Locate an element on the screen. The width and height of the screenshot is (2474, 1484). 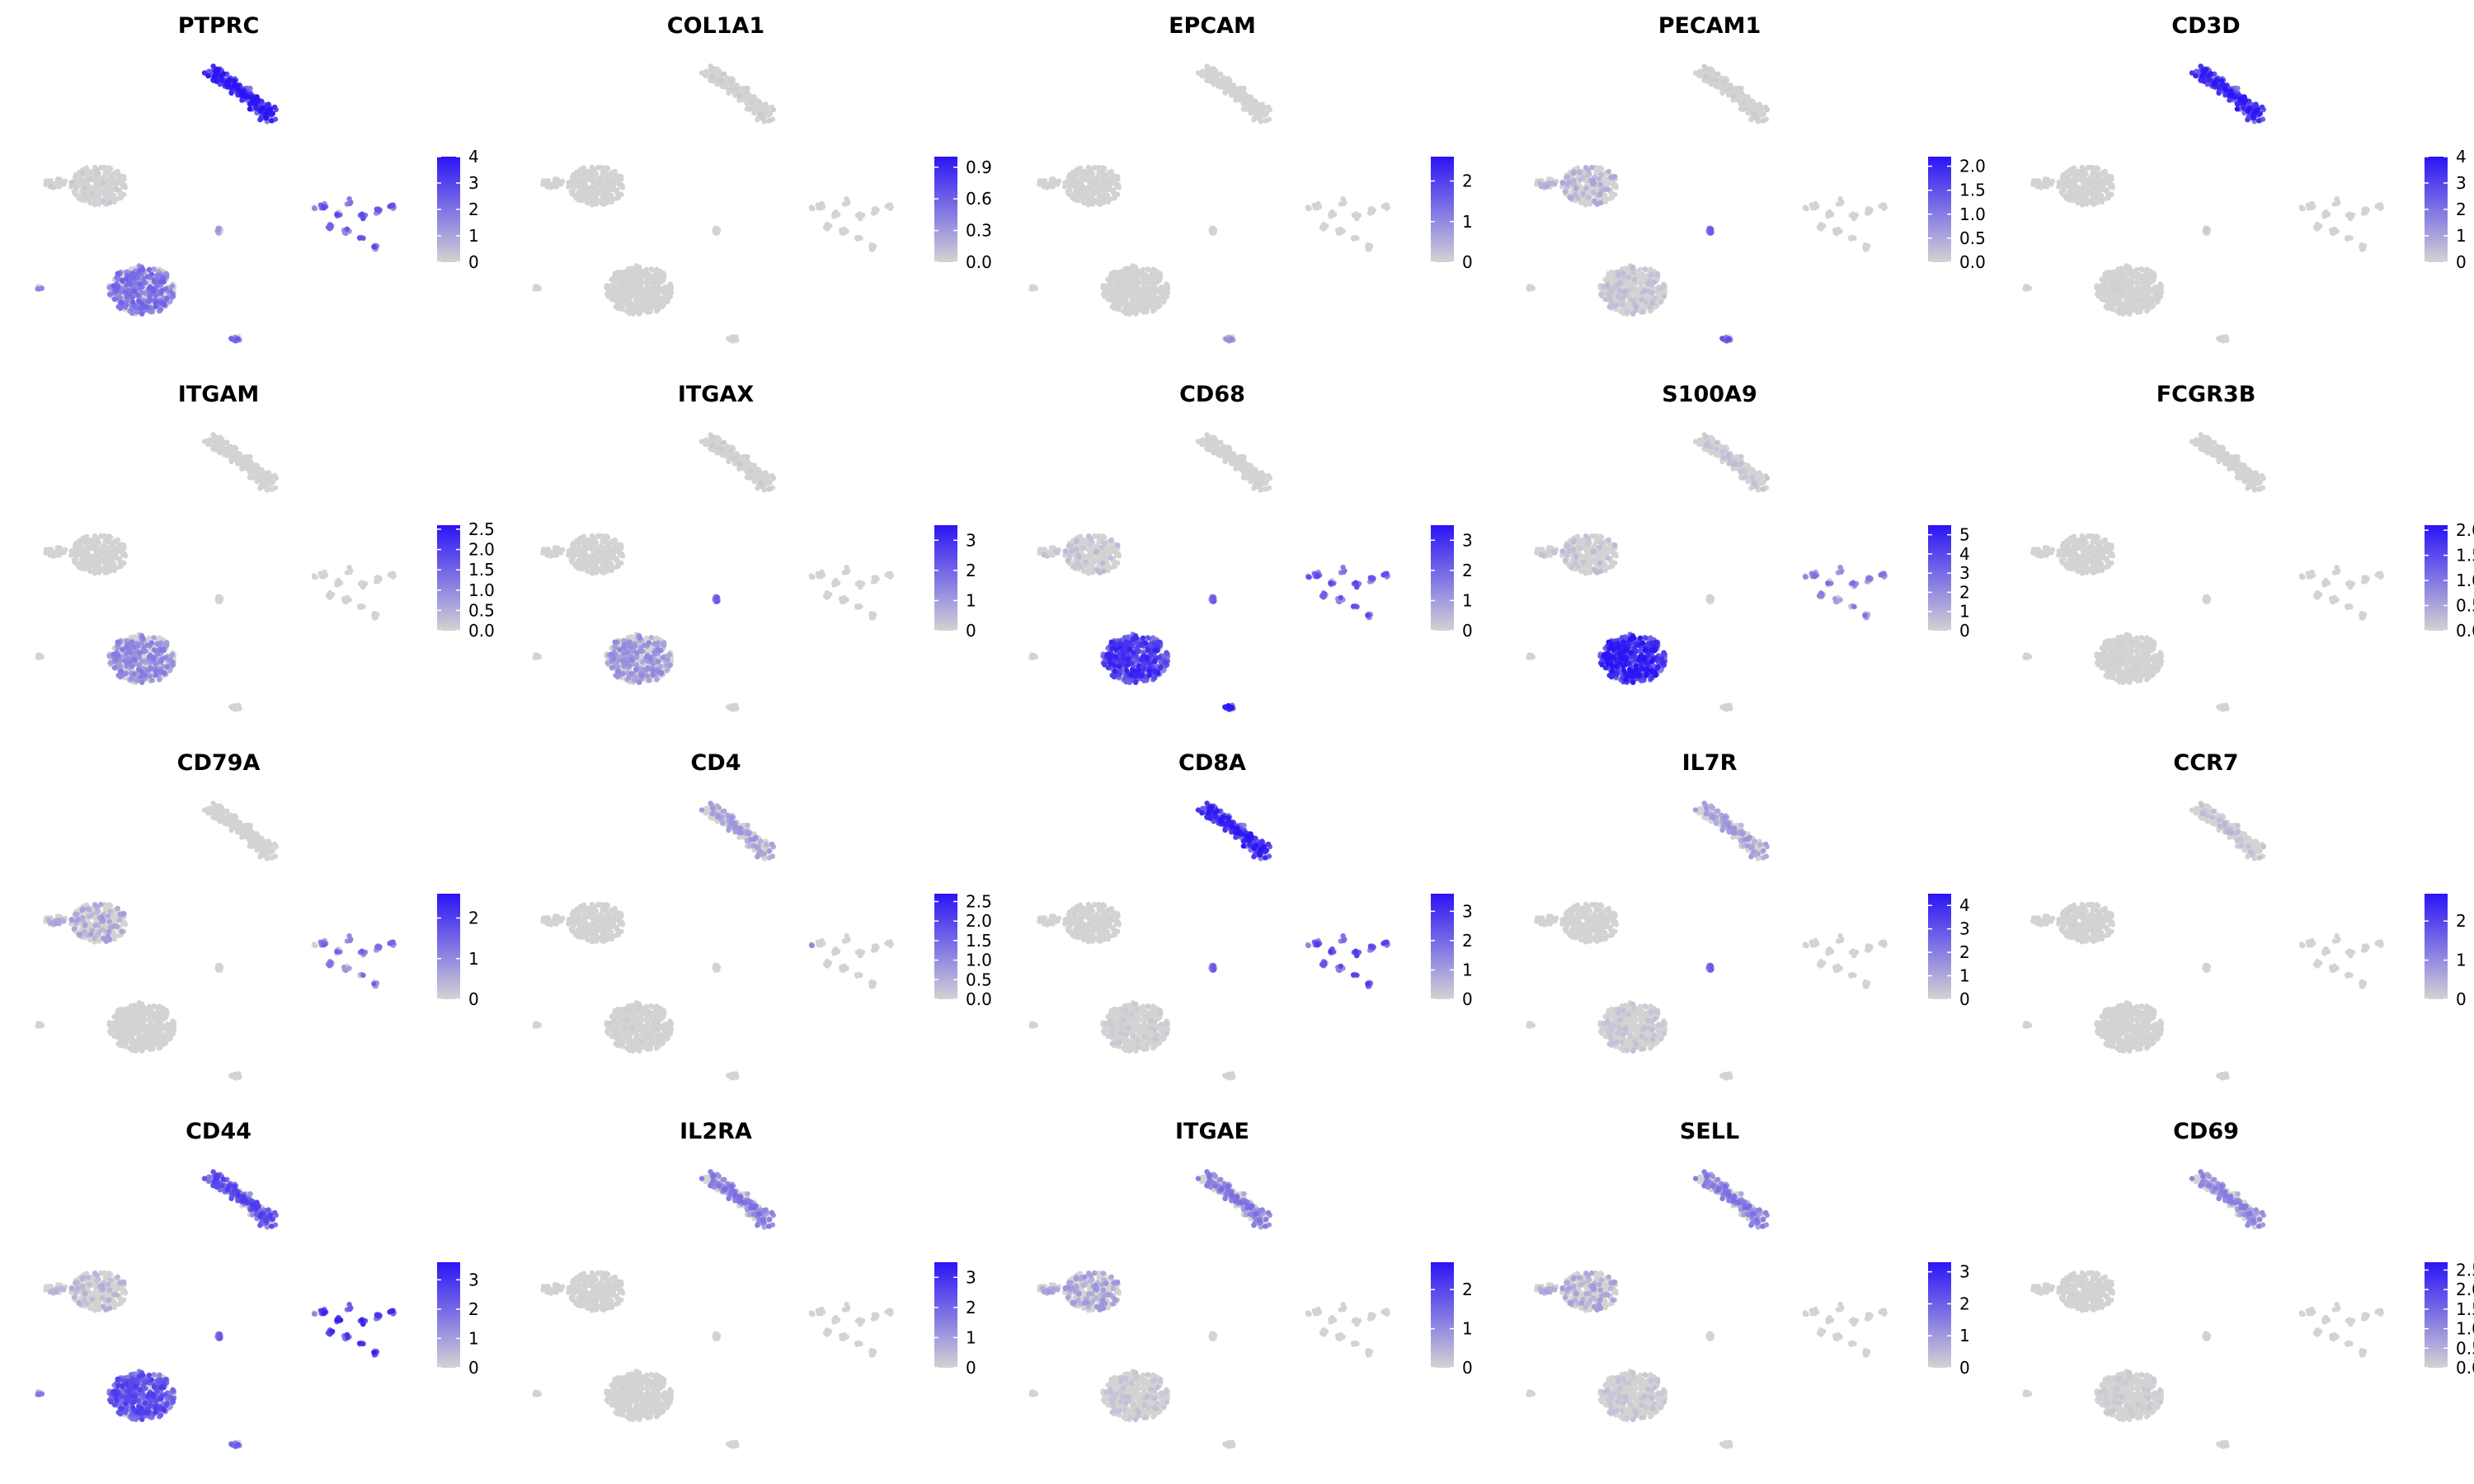
legend-tick-label: 2 is located at coordinates (473, 209).